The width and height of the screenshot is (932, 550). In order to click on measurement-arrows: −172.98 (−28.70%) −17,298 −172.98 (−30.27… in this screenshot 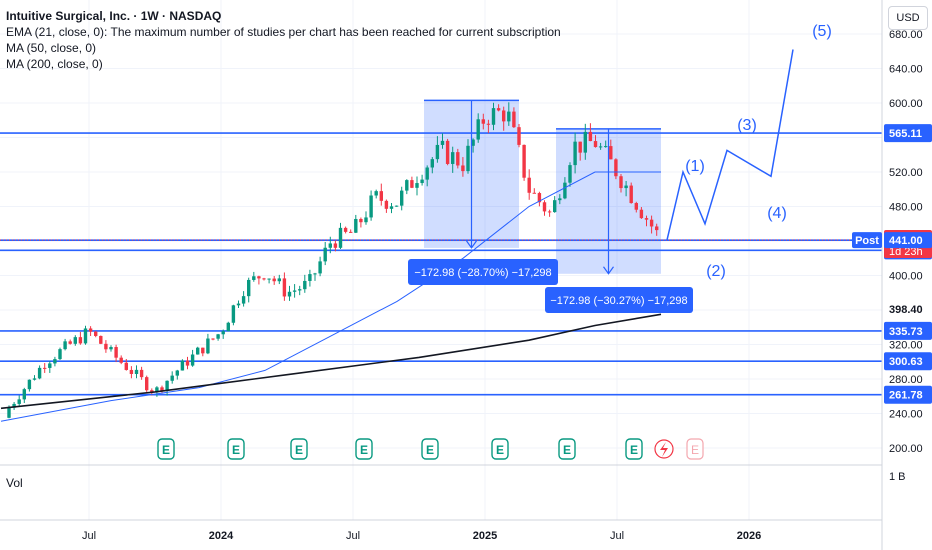, I will do `click(550, 206)`.